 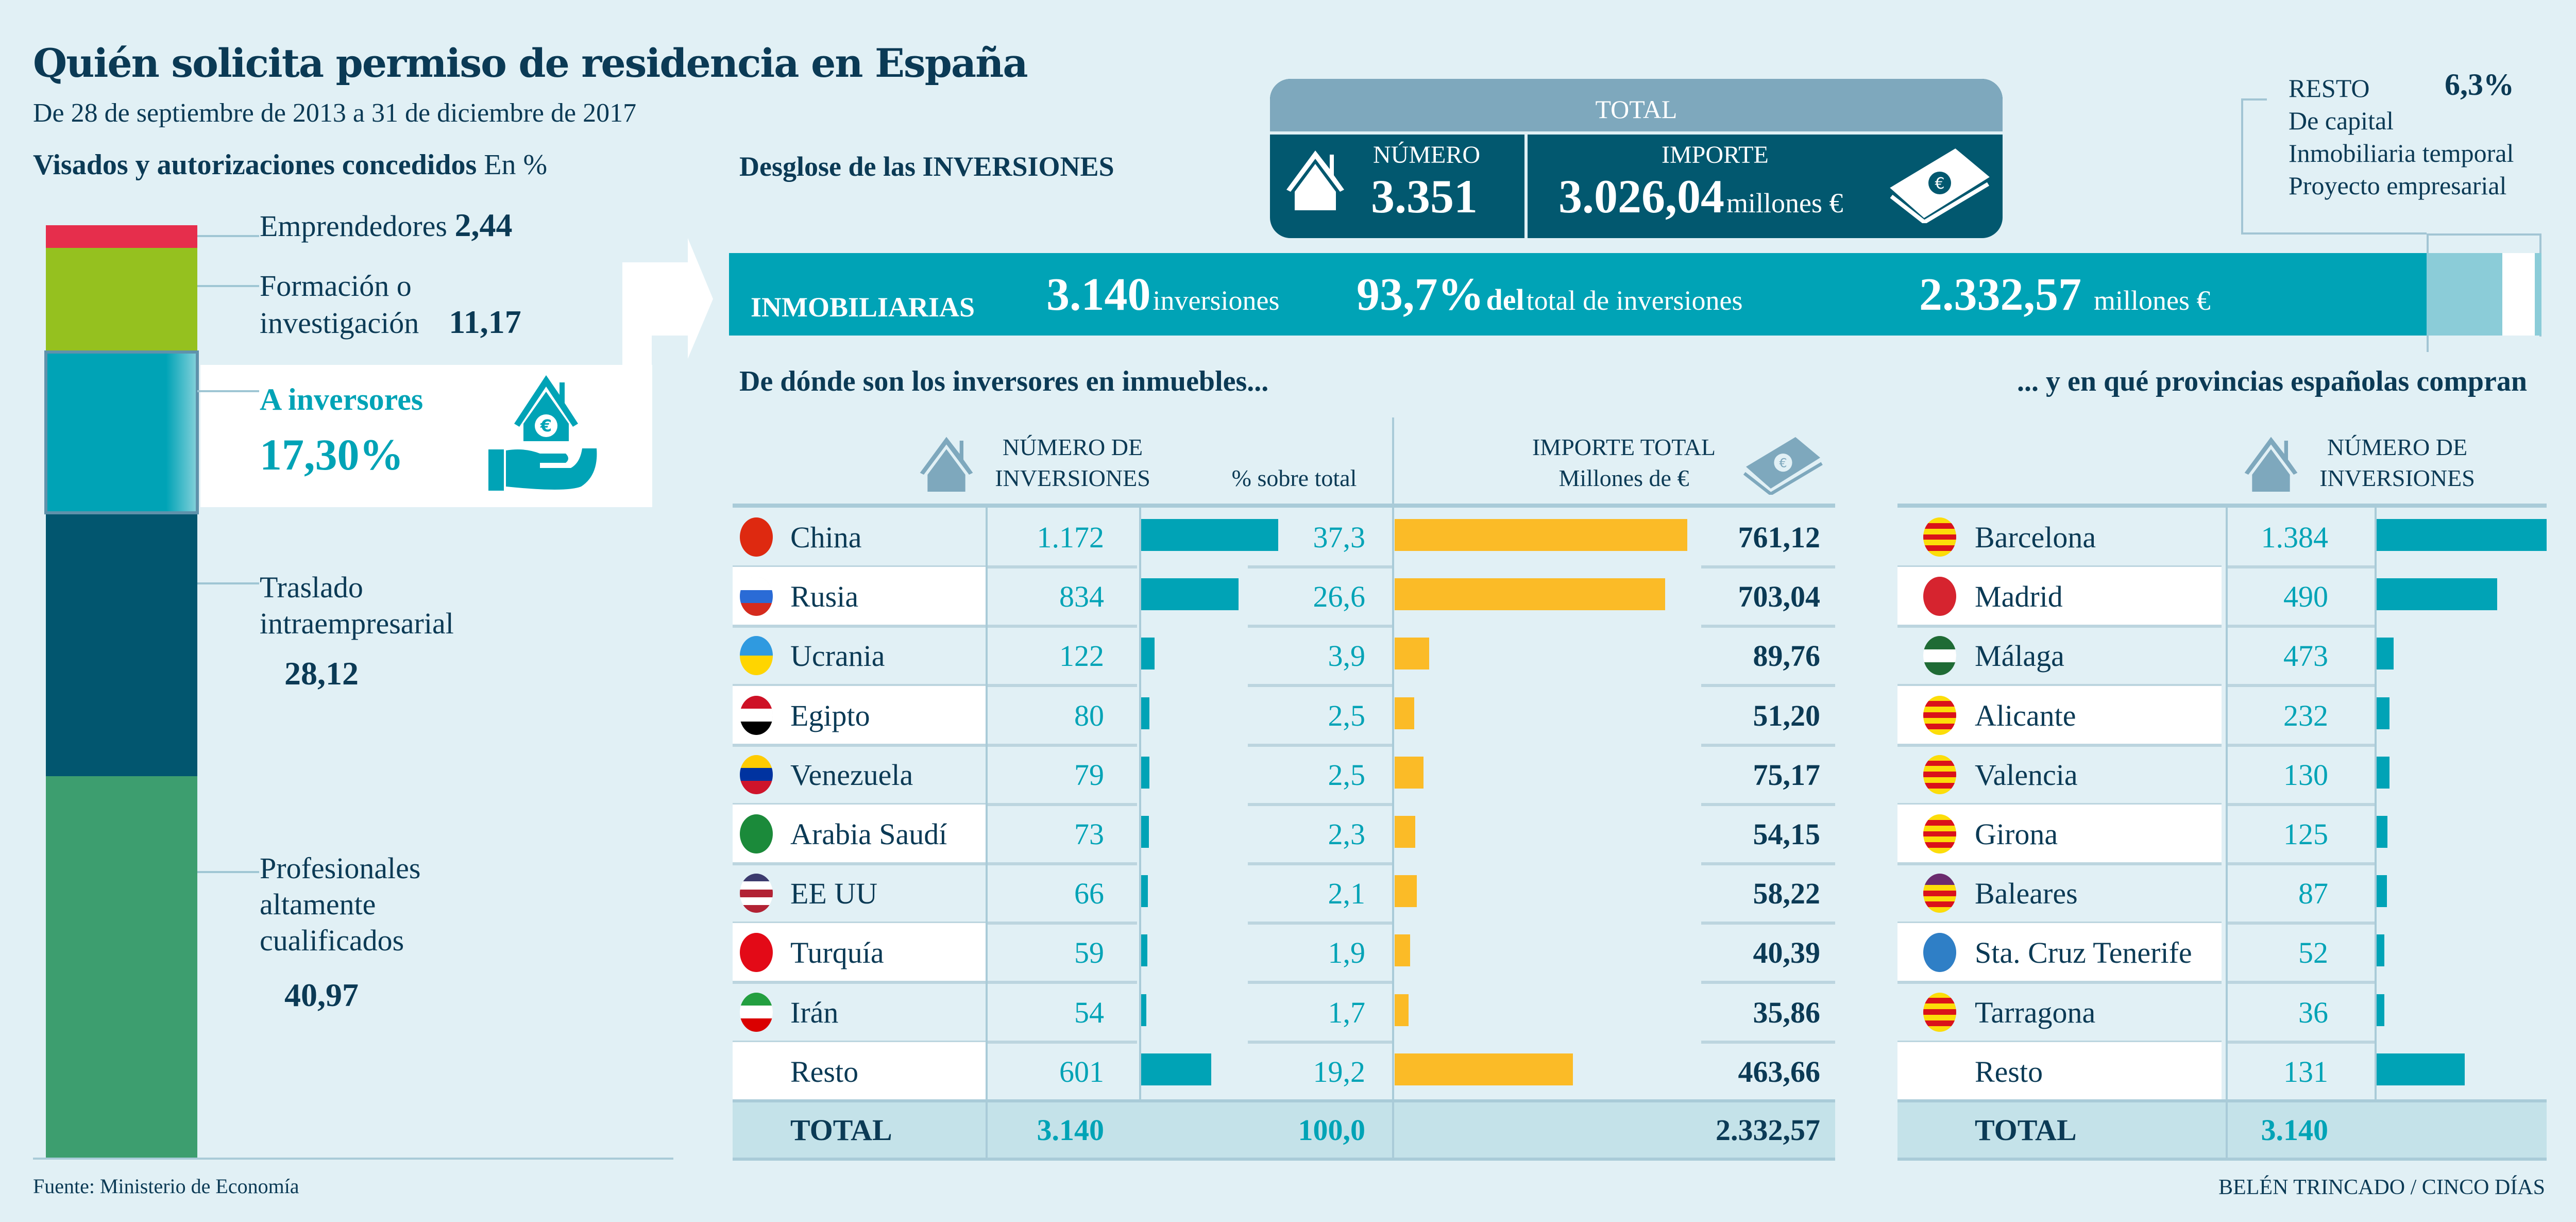 What do you see at coordinates (2518, 294) in the screenshot?
I see `band-resto-gap` at bounding box center [2518, 294].